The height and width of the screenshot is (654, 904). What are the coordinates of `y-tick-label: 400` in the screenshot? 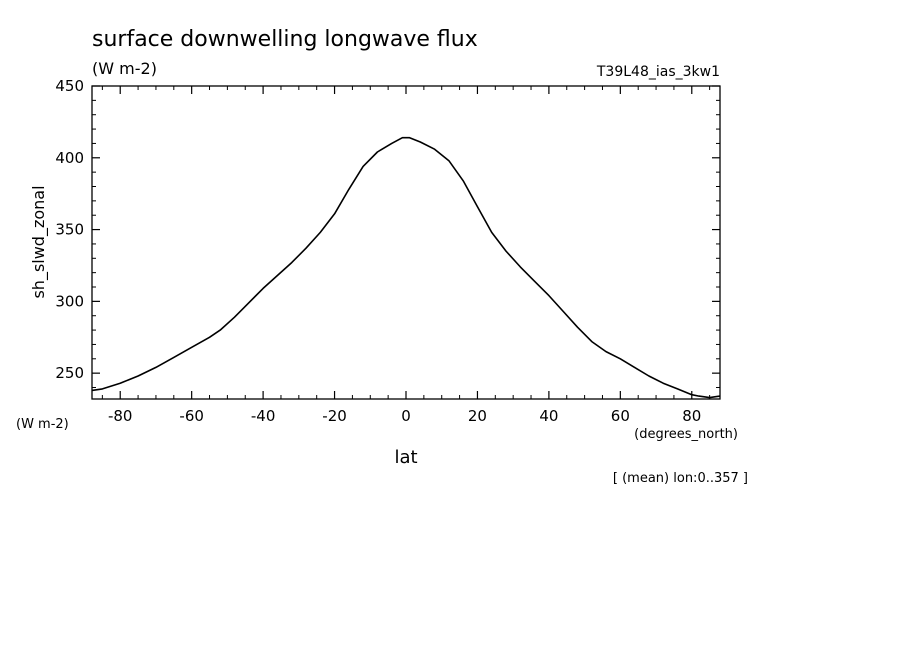 It's located at (69, 158).